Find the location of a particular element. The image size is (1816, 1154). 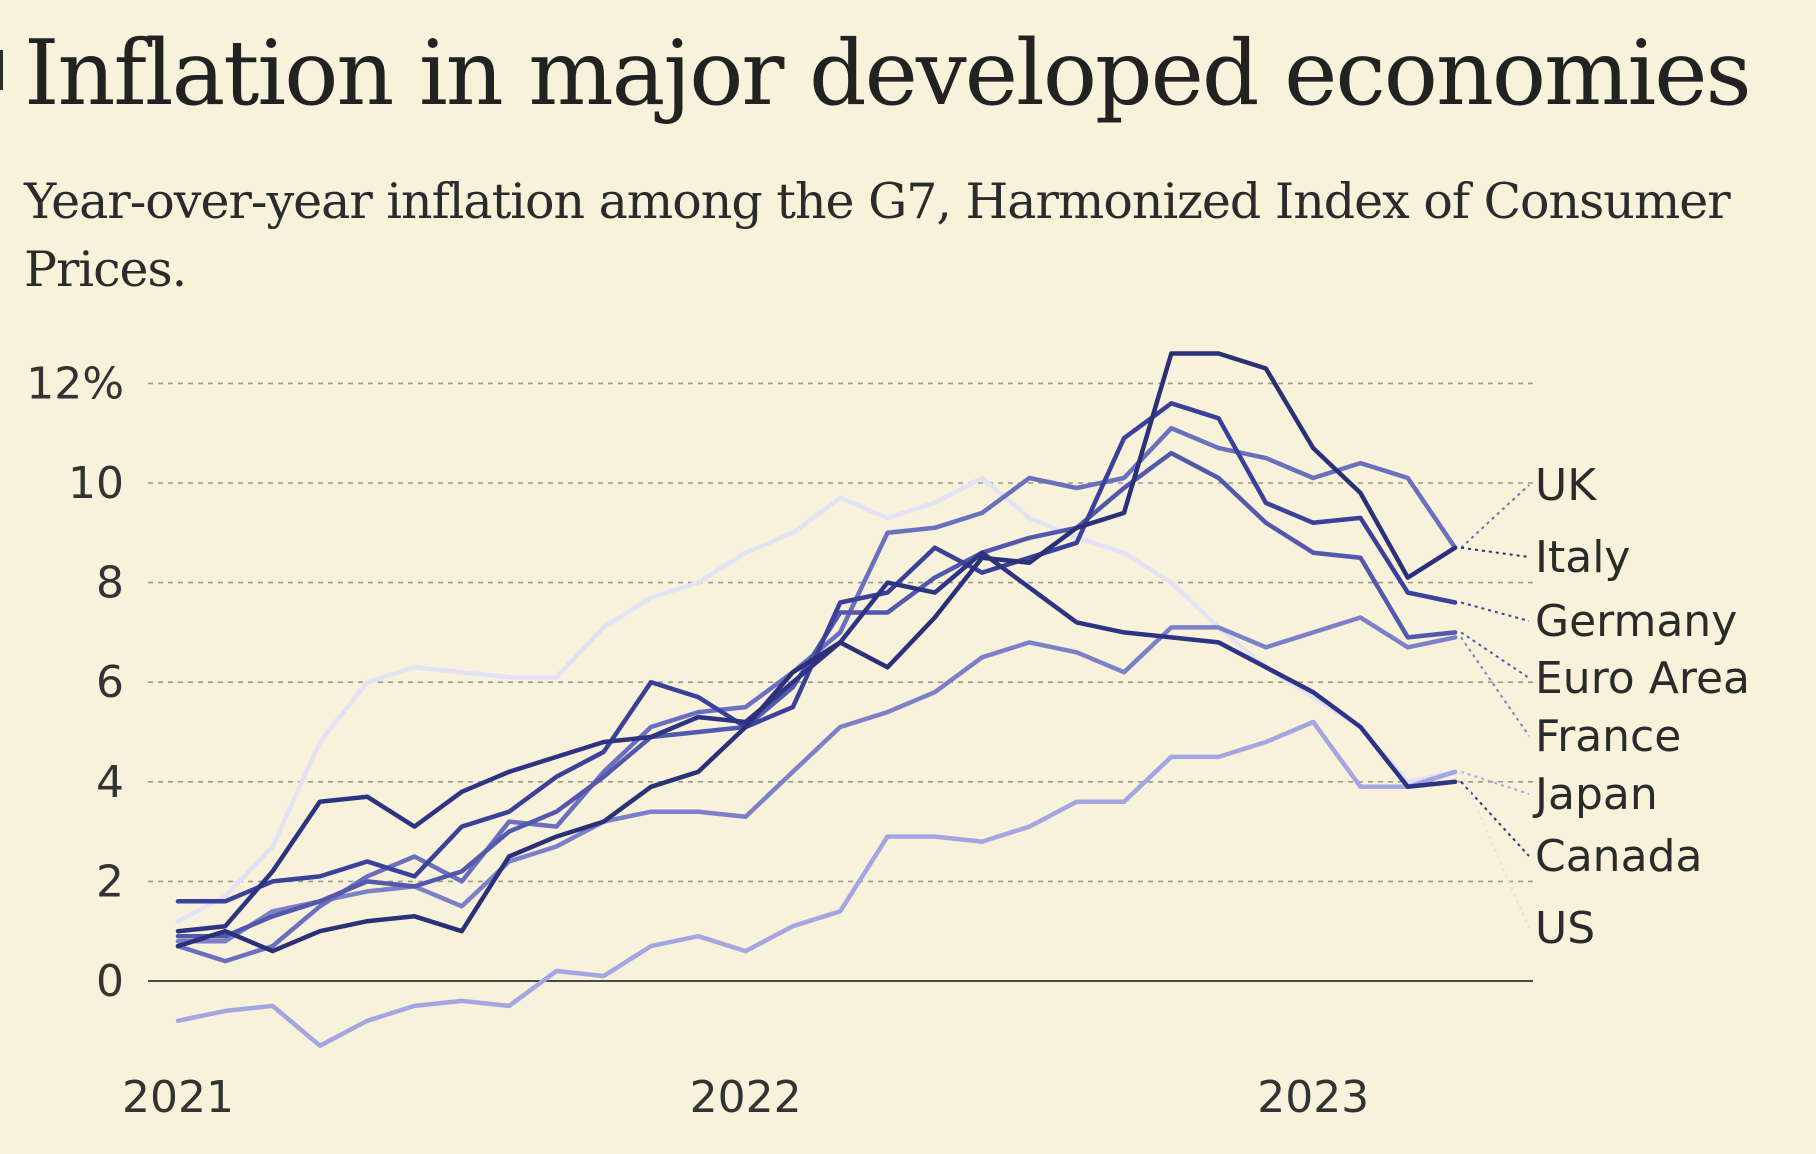

y-tick-label: 0 is located at coordinates (110, 981).